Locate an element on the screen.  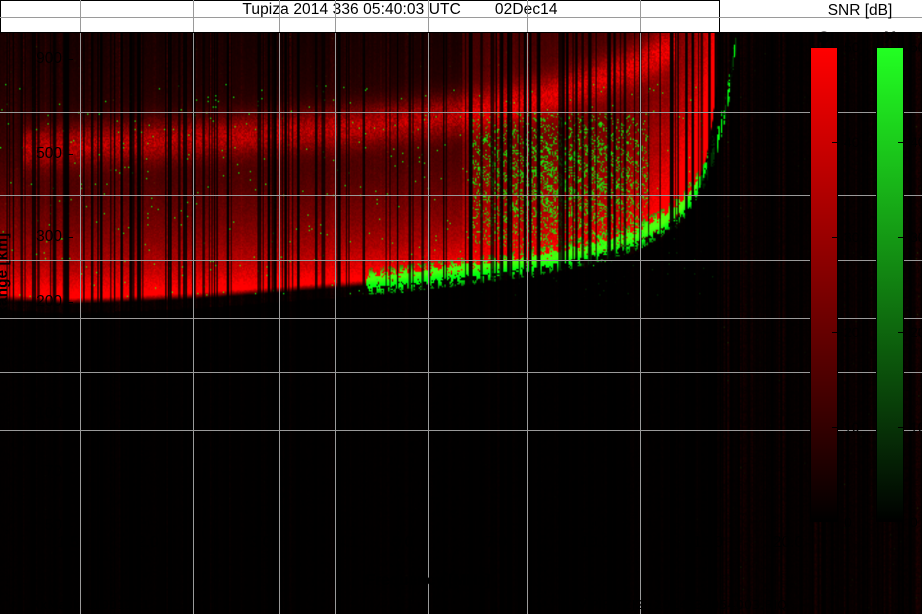
x-tick-label: 20.0 is located at coordinates (788, 542).